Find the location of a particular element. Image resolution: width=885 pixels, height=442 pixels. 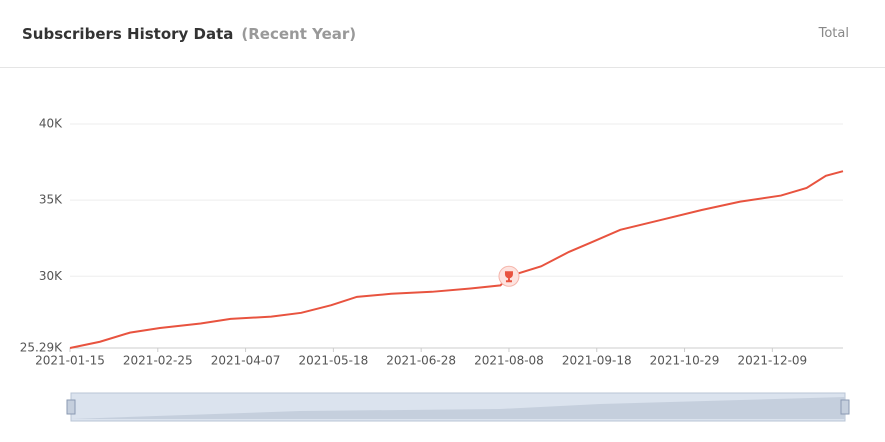

x-tick-label: 2021-08-08 is located at coordinates (509, 361).